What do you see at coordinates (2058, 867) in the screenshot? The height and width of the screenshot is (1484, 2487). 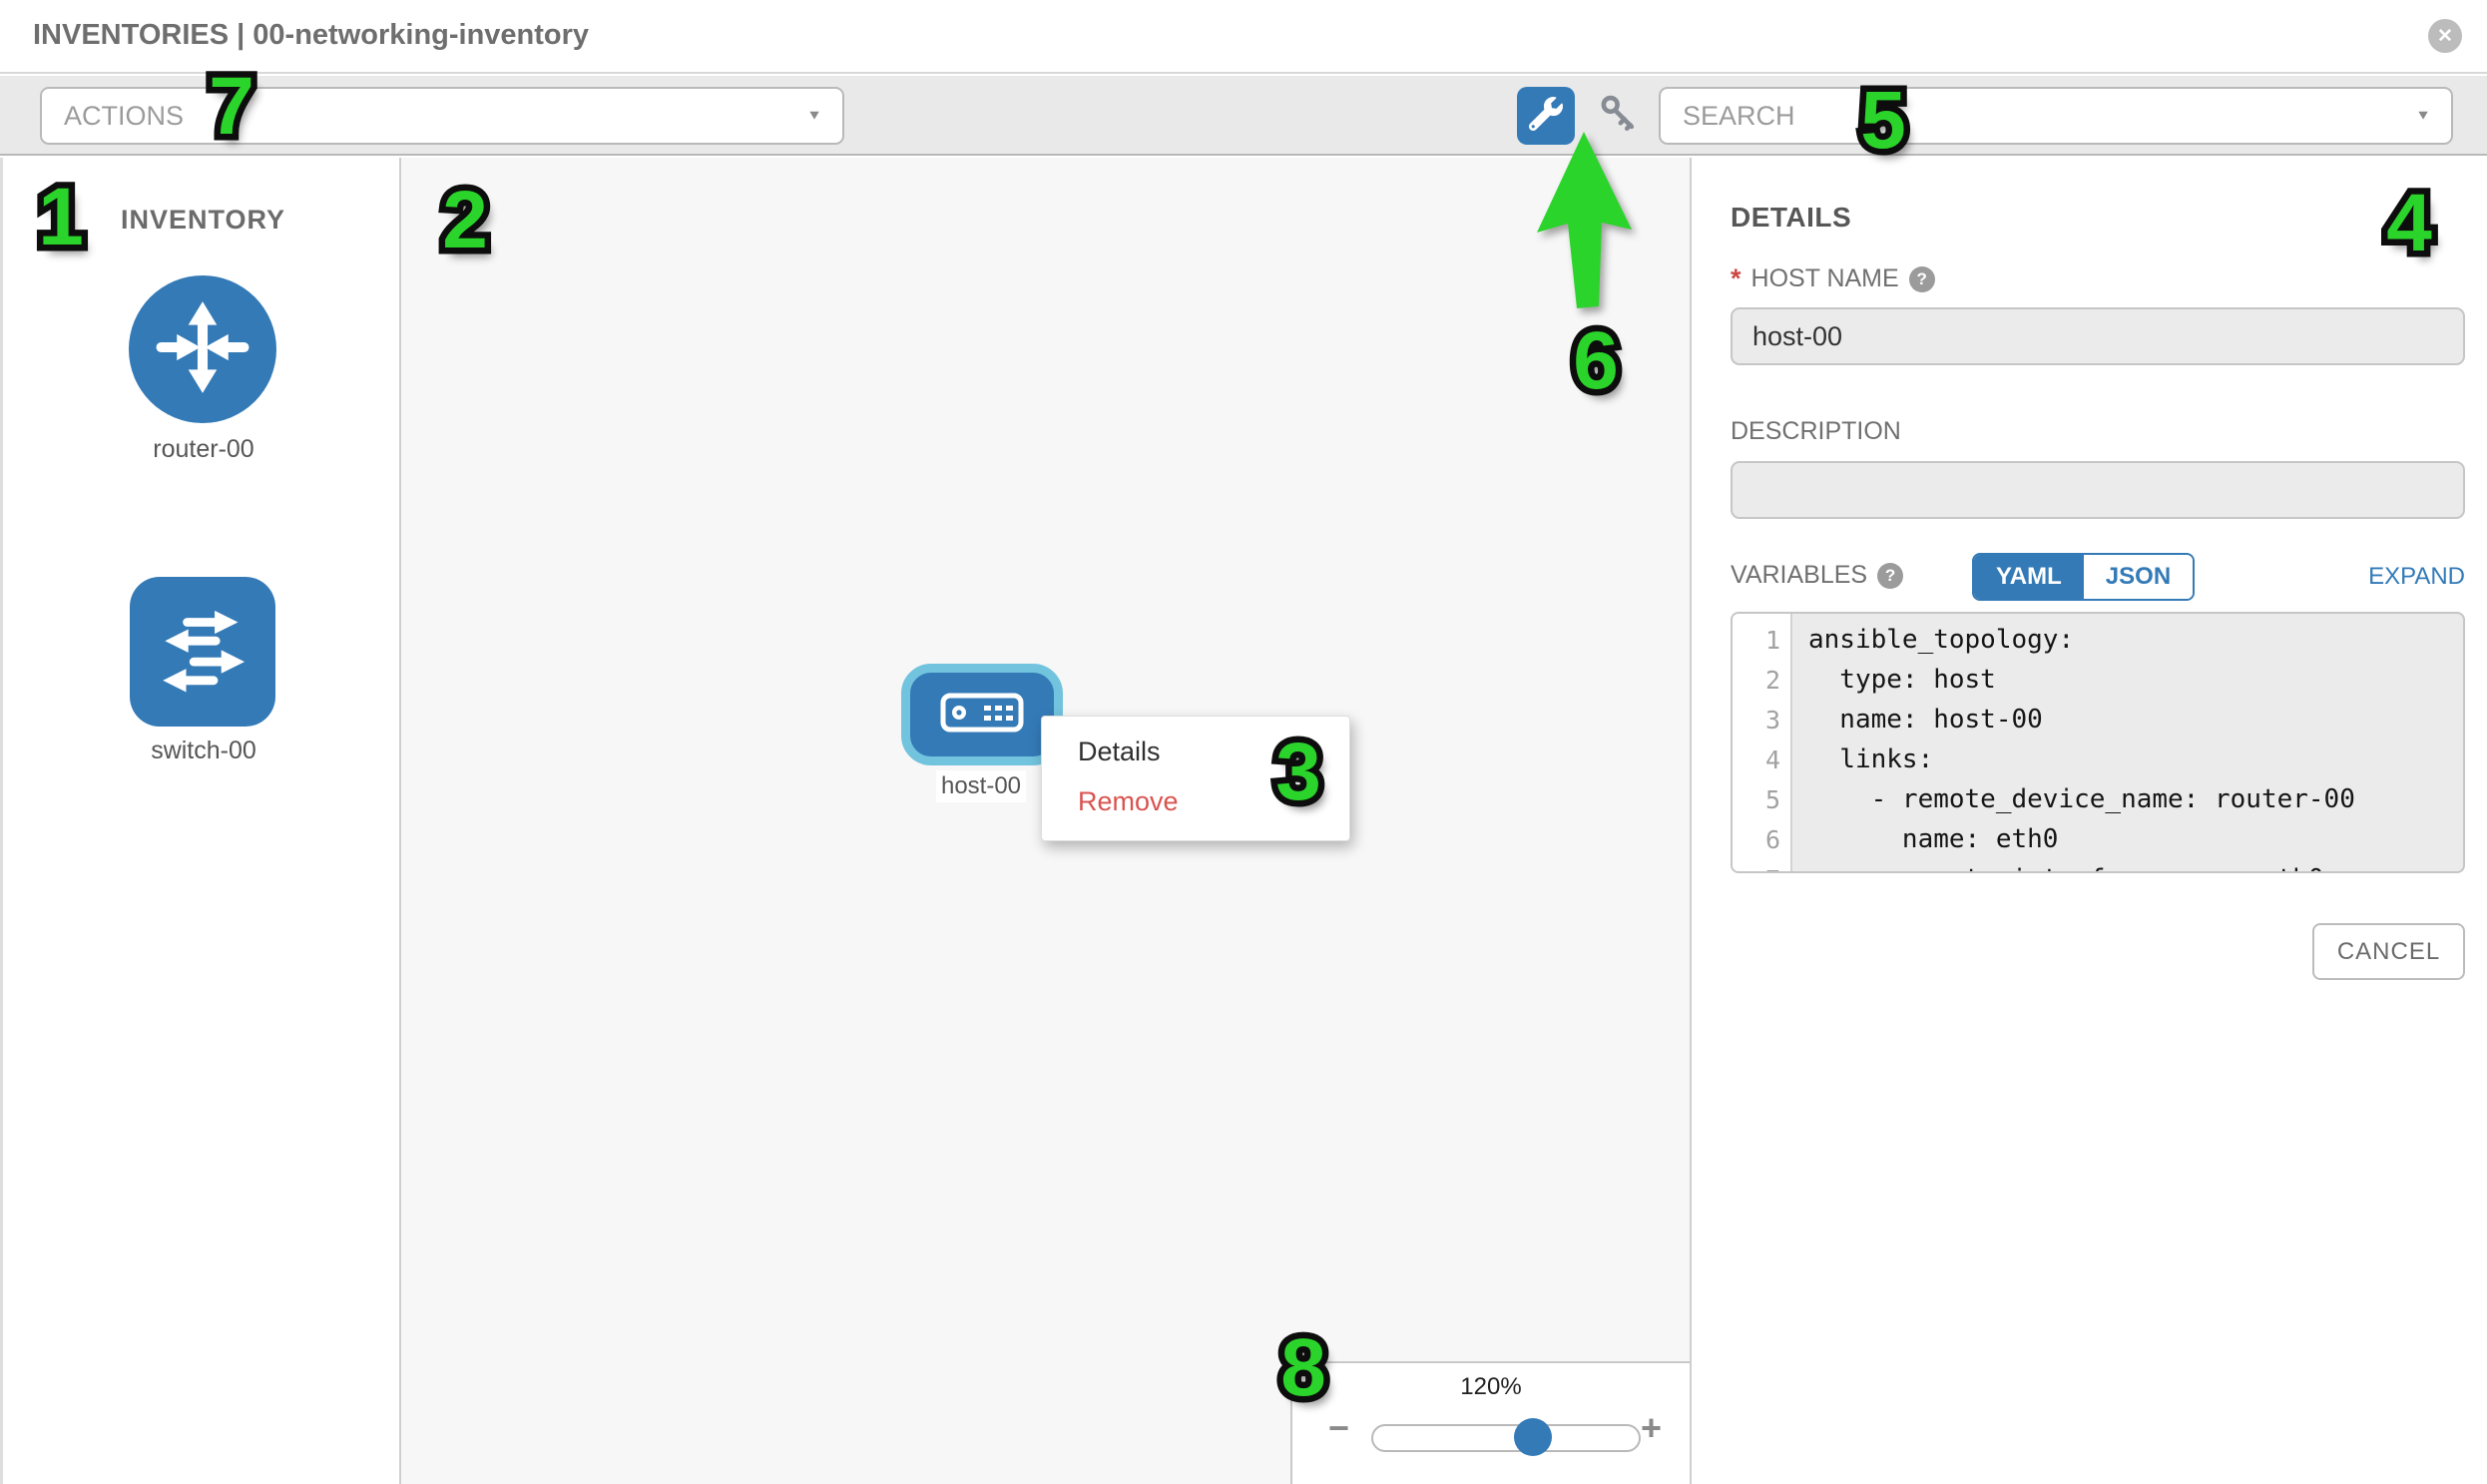 I see `code-text: remote_interface_name: eth0` at bounding box center [2058, 867].